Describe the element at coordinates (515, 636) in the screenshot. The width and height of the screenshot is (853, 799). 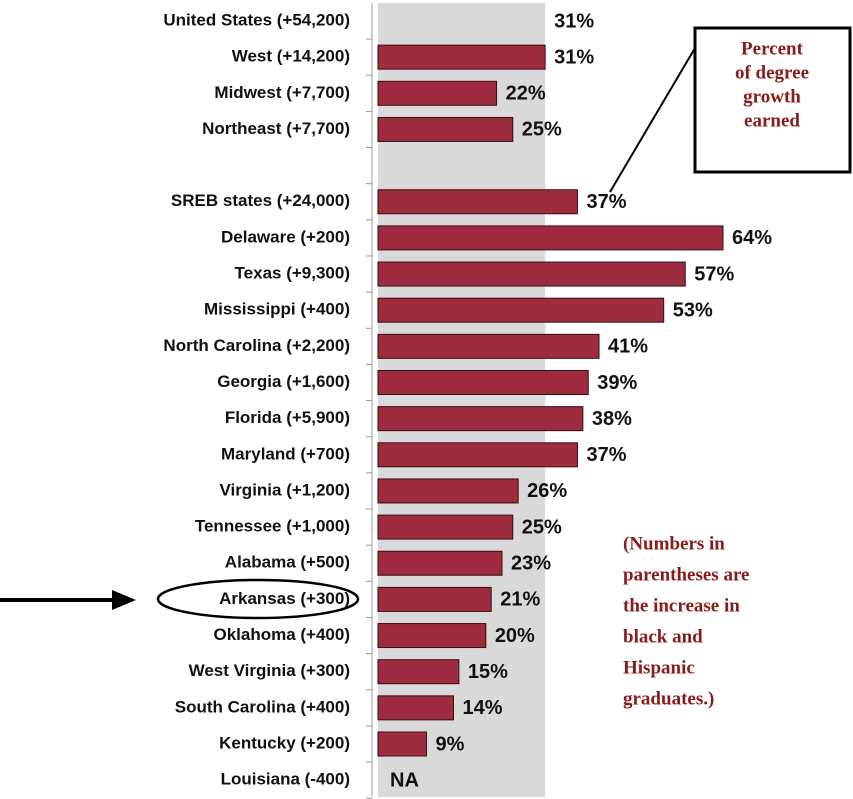
I see `value-label: 20%` at that location.